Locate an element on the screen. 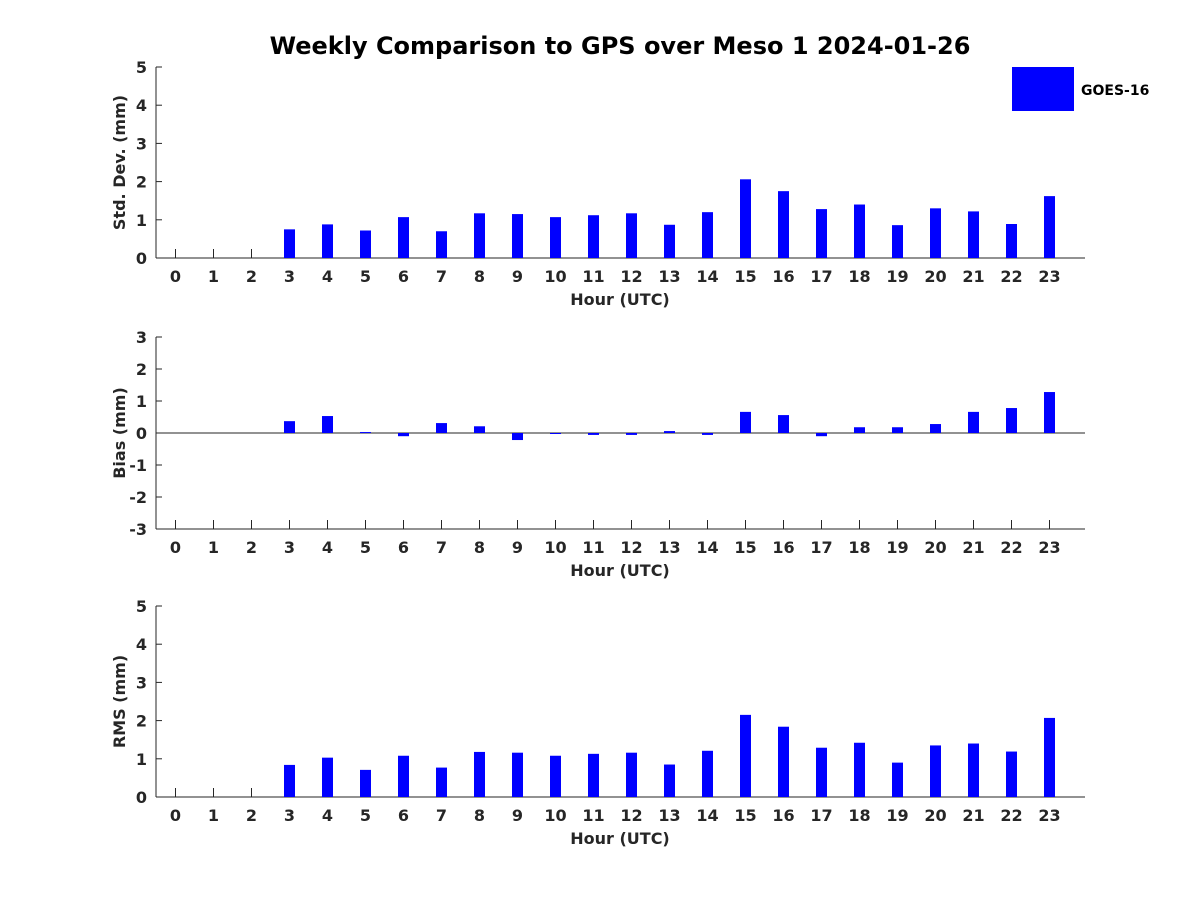 The height and width of the screenshot is (900, 1200). y-tick-label: -2 is located at coordinates (138, 497).